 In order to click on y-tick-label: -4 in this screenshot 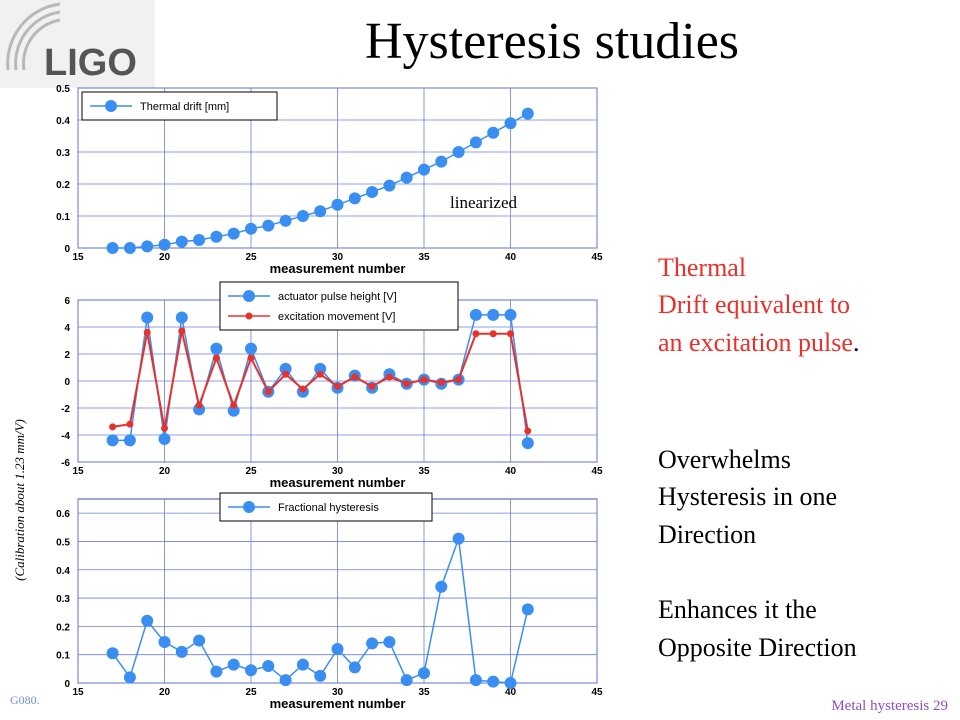, I will do `click(65, 436)`.